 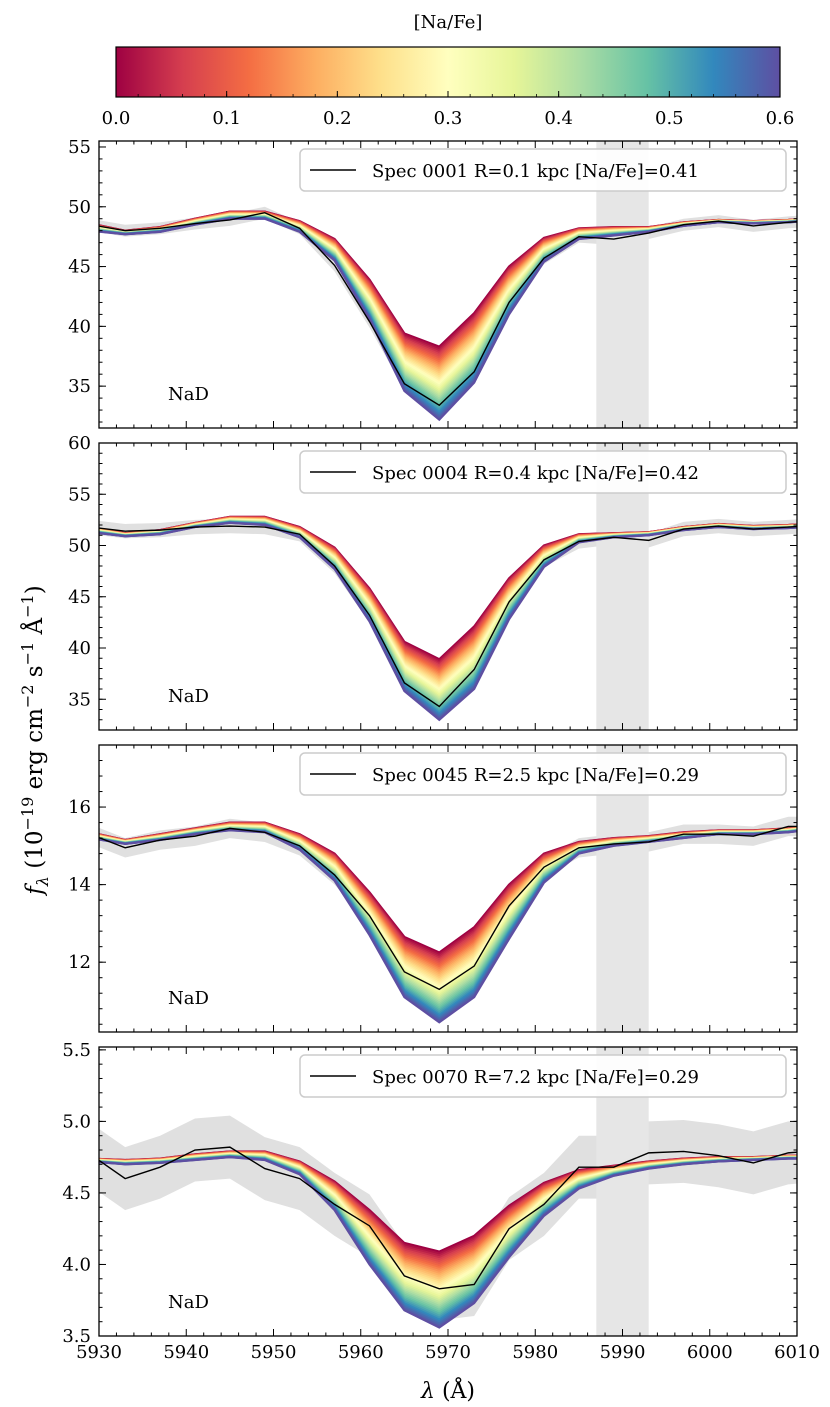 I want to click on y-tick-label: 5.0, so click(x=76, y=1121).